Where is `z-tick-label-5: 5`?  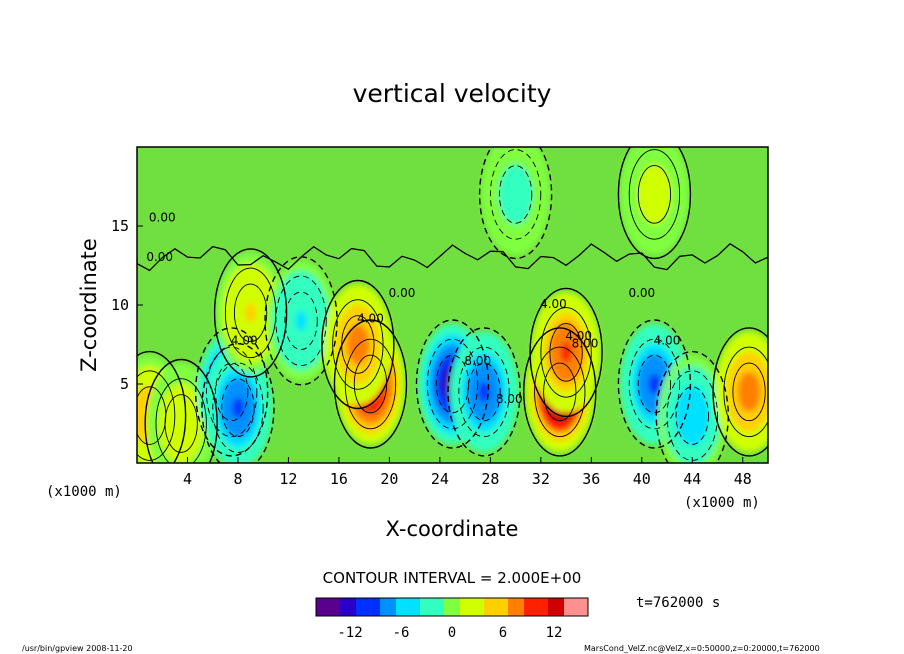 z-tick-label-5: 5 is located at coordinates (124, 384).